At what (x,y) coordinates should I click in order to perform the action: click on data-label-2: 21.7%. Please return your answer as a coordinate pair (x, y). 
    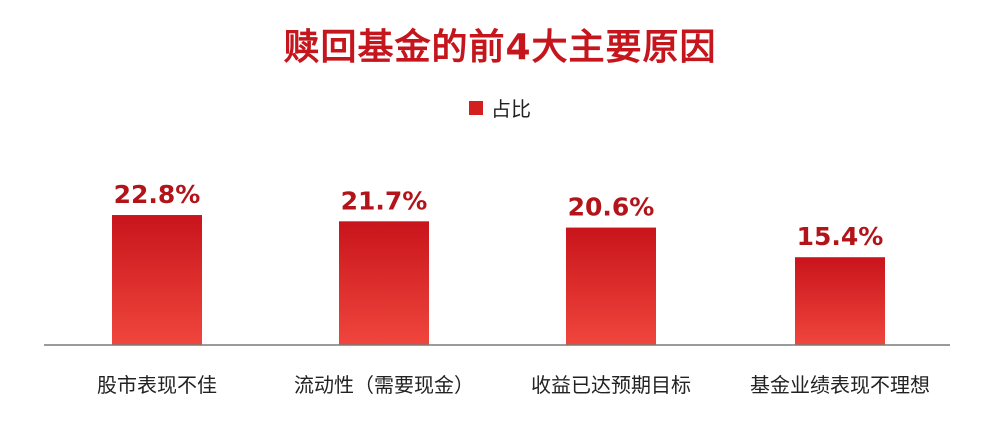
    Looking at the image, I should click on (384, 200).